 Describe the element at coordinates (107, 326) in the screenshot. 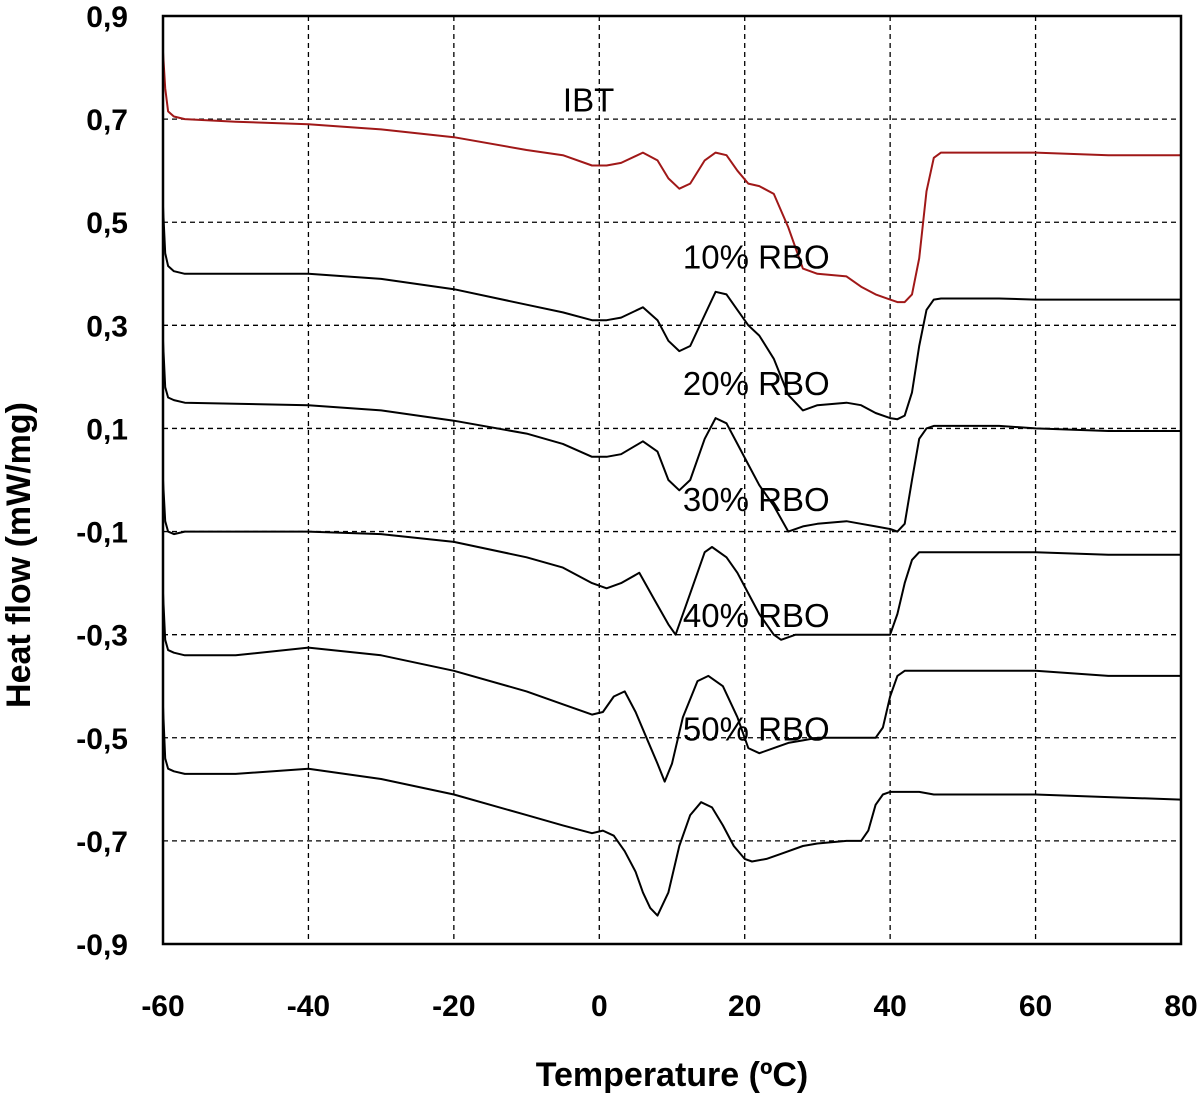

I see `y-tick-label: 0,3` at that location.